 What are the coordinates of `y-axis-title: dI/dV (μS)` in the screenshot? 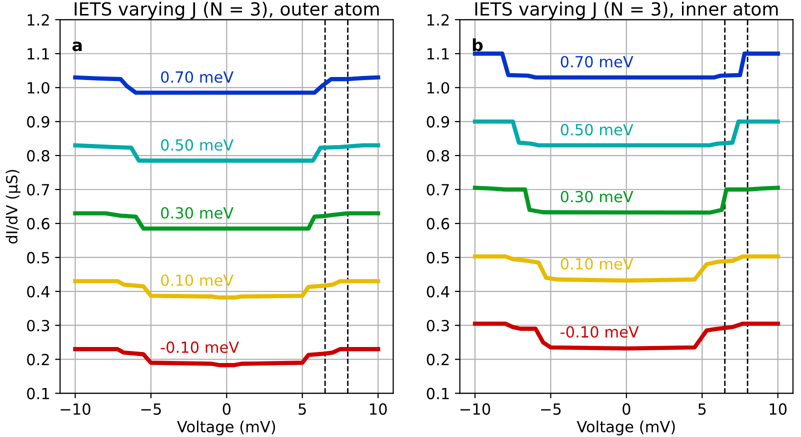 It's located at (13, 207).